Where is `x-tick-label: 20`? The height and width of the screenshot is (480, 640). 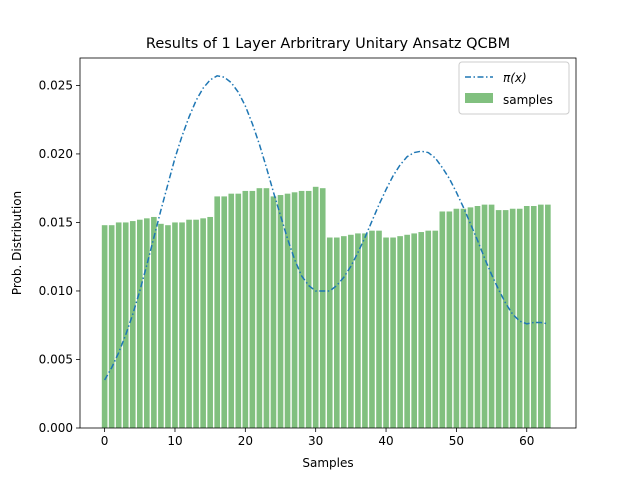
x-tick-label: 20 is located at coordinates (245, 441).